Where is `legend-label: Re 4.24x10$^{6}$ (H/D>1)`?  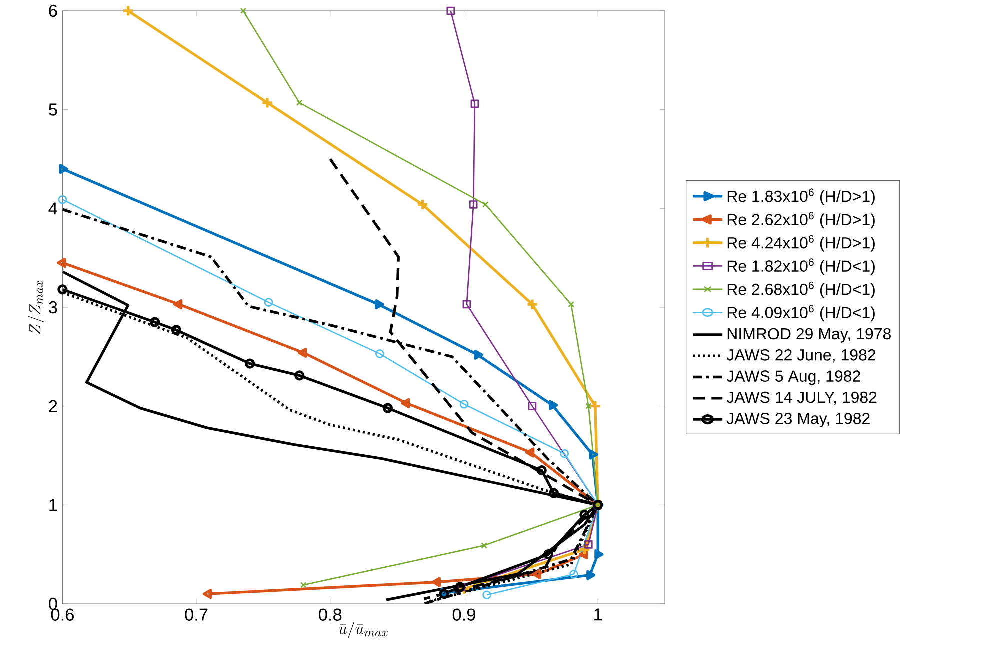 legend-label: Re 4.24x10$^{6}$ (H/D>1) is located at coordinates (801, 243).